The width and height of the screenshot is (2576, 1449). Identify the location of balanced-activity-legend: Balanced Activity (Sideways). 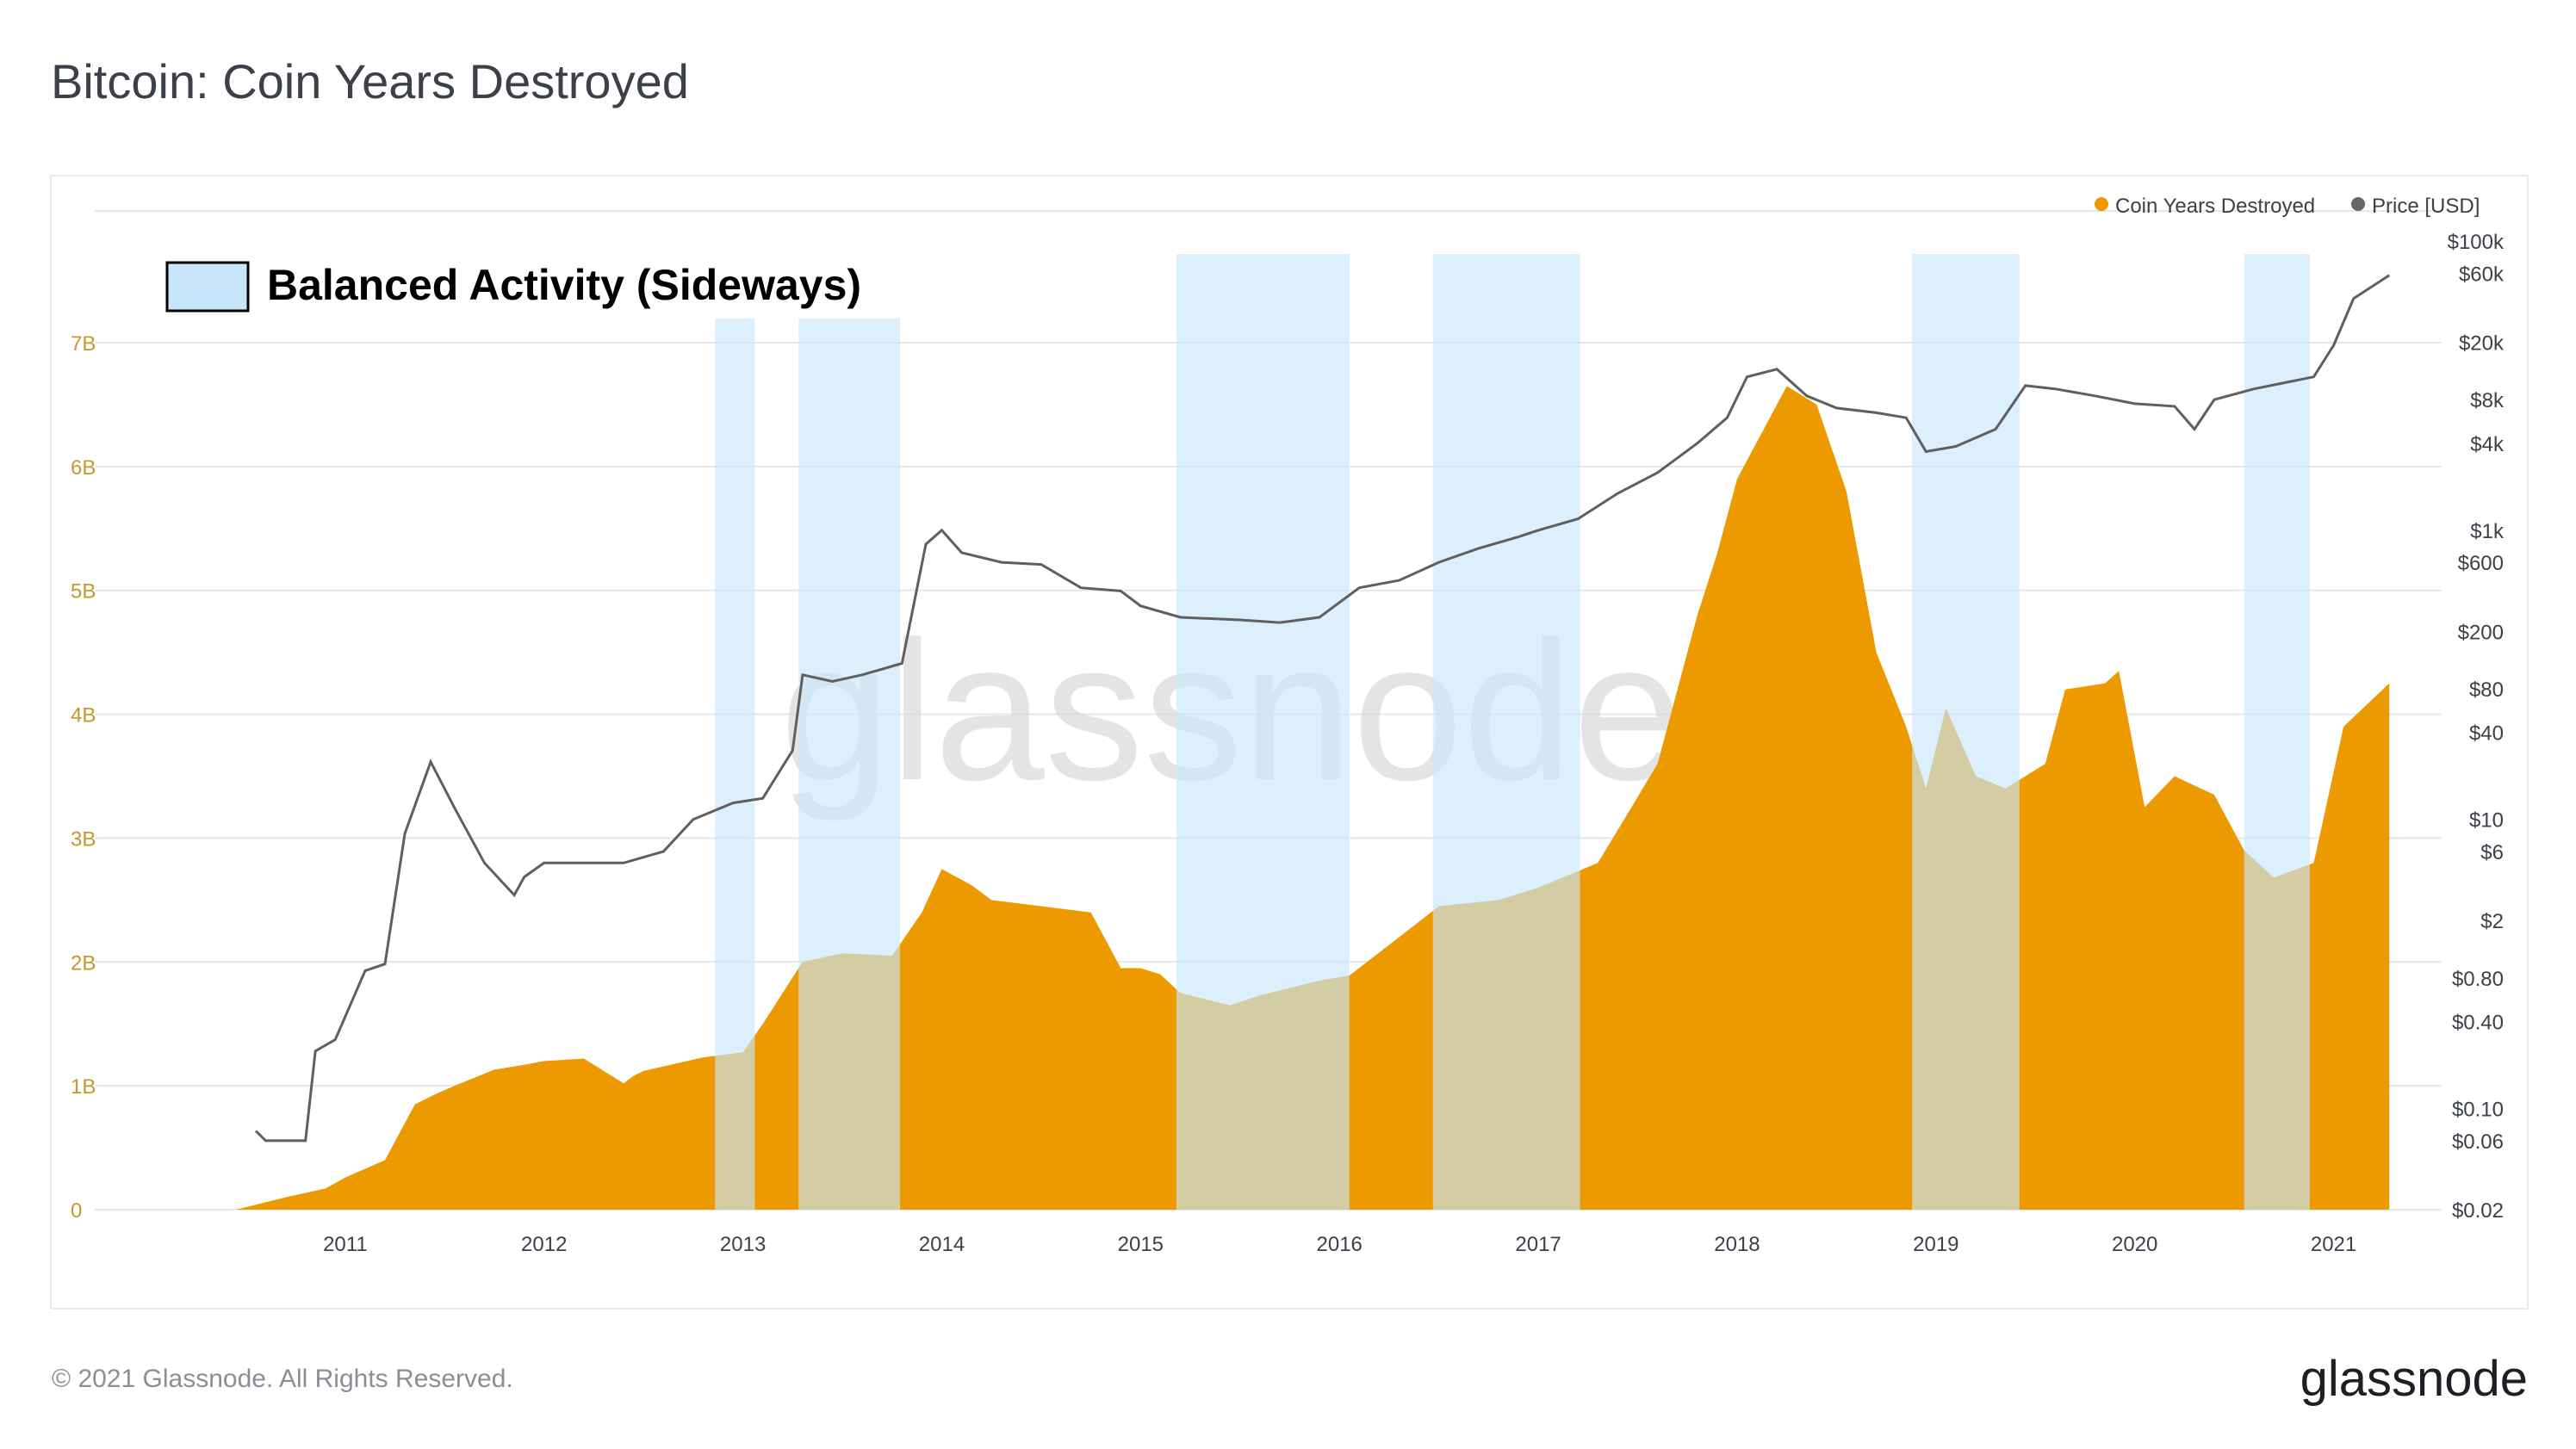
(513, 287).